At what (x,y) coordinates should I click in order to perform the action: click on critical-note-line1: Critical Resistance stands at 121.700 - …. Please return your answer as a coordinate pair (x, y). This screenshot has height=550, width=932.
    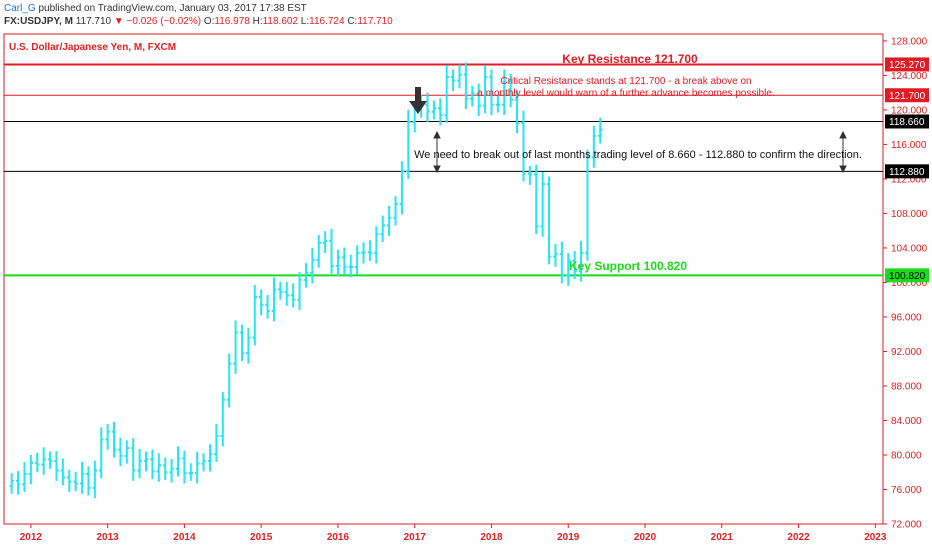
    Looking at the image, I should click on (625, 81).